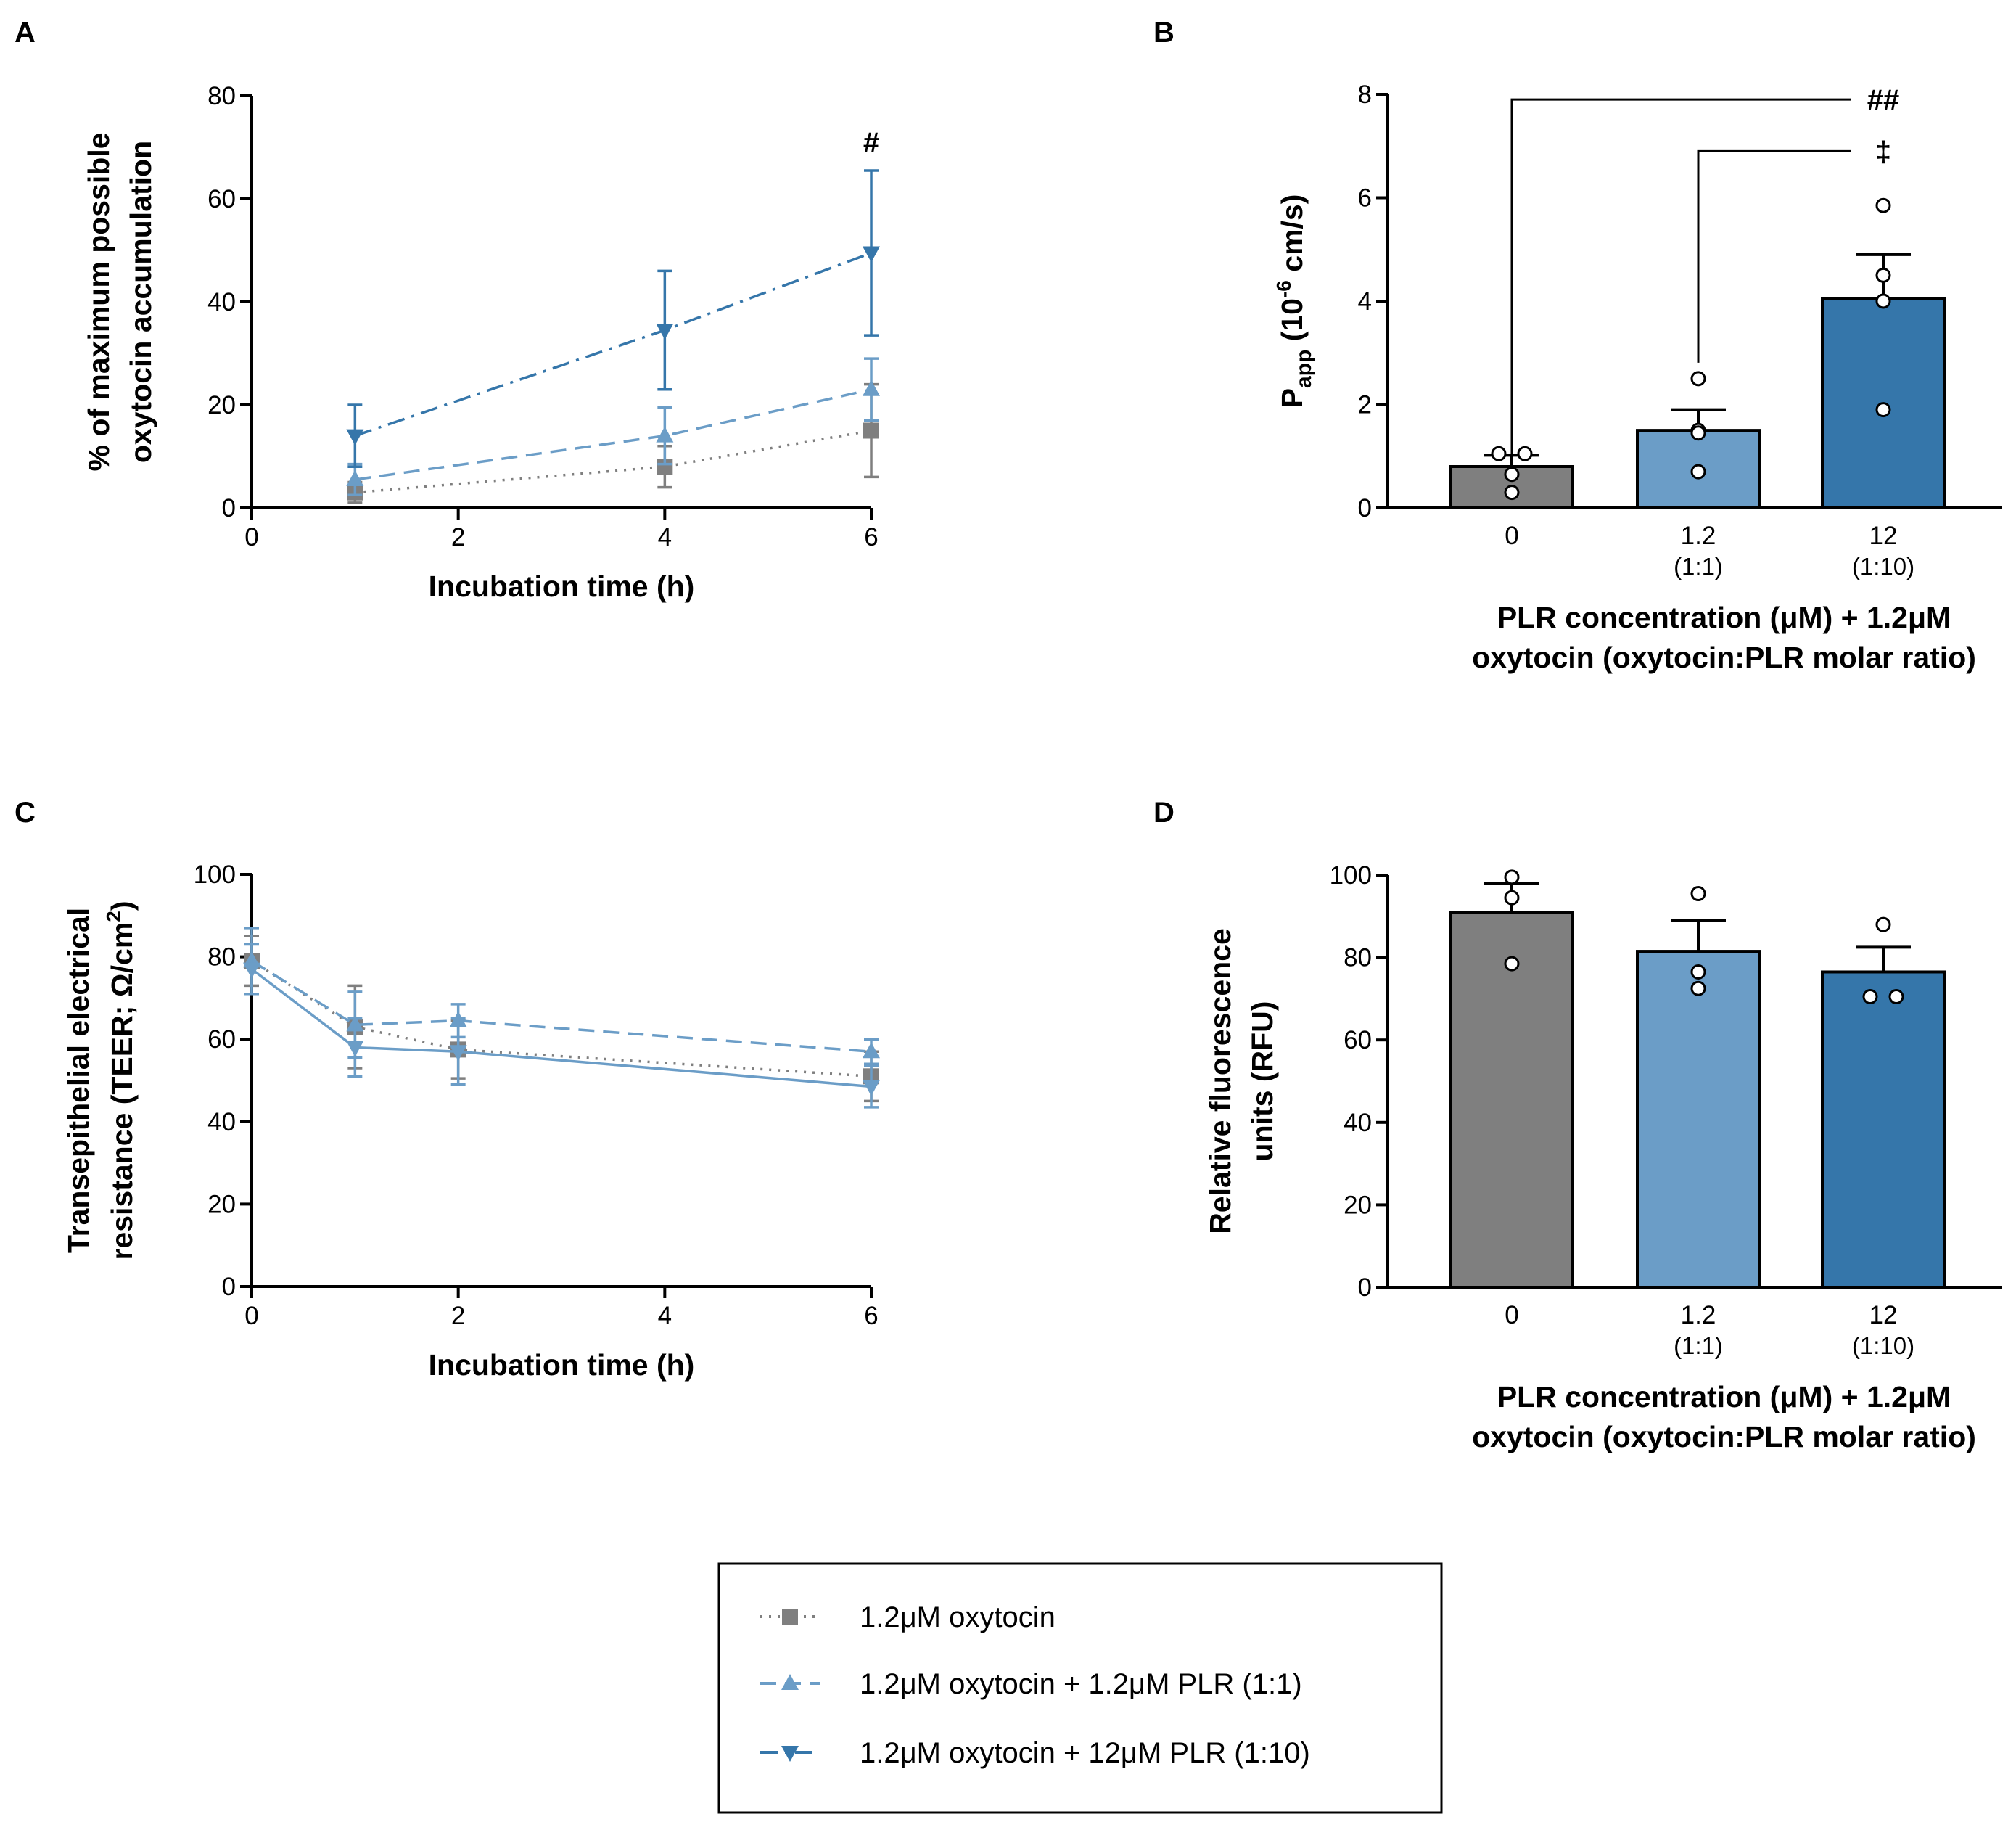 The width and height of the screenshot is (2016, 1822). I want to click on panel-b-significance-label: ‡, so click(1883, 152).